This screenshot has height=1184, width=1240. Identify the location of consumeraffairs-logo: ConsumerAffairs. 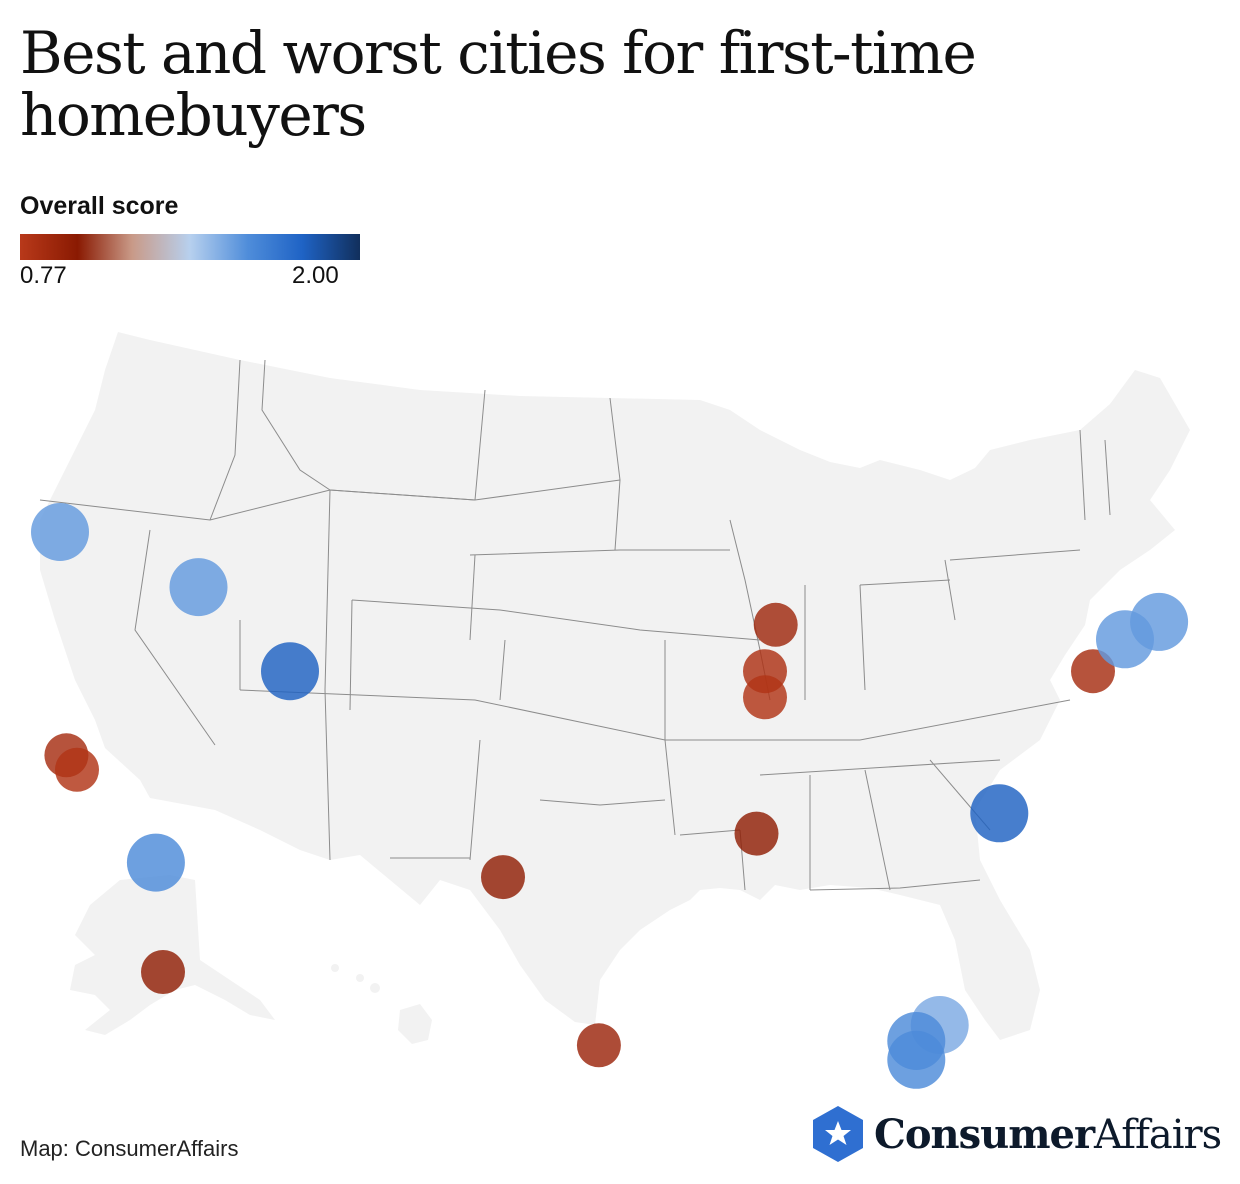
(1016, 1134).